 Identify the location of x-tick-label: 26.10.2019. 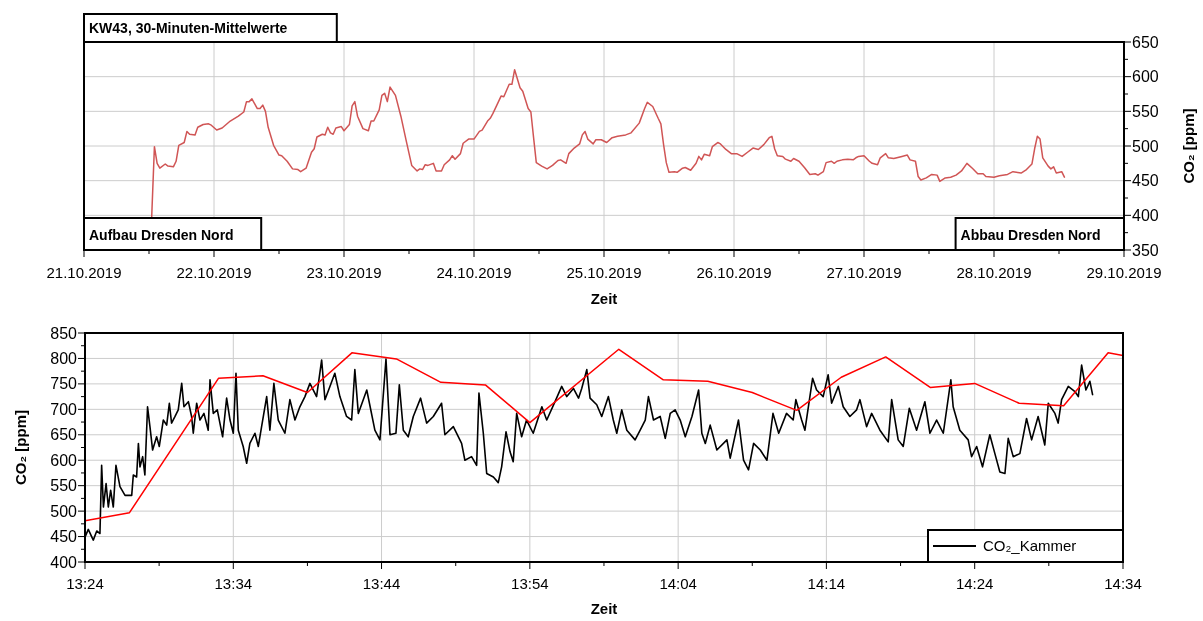
(734, 272).